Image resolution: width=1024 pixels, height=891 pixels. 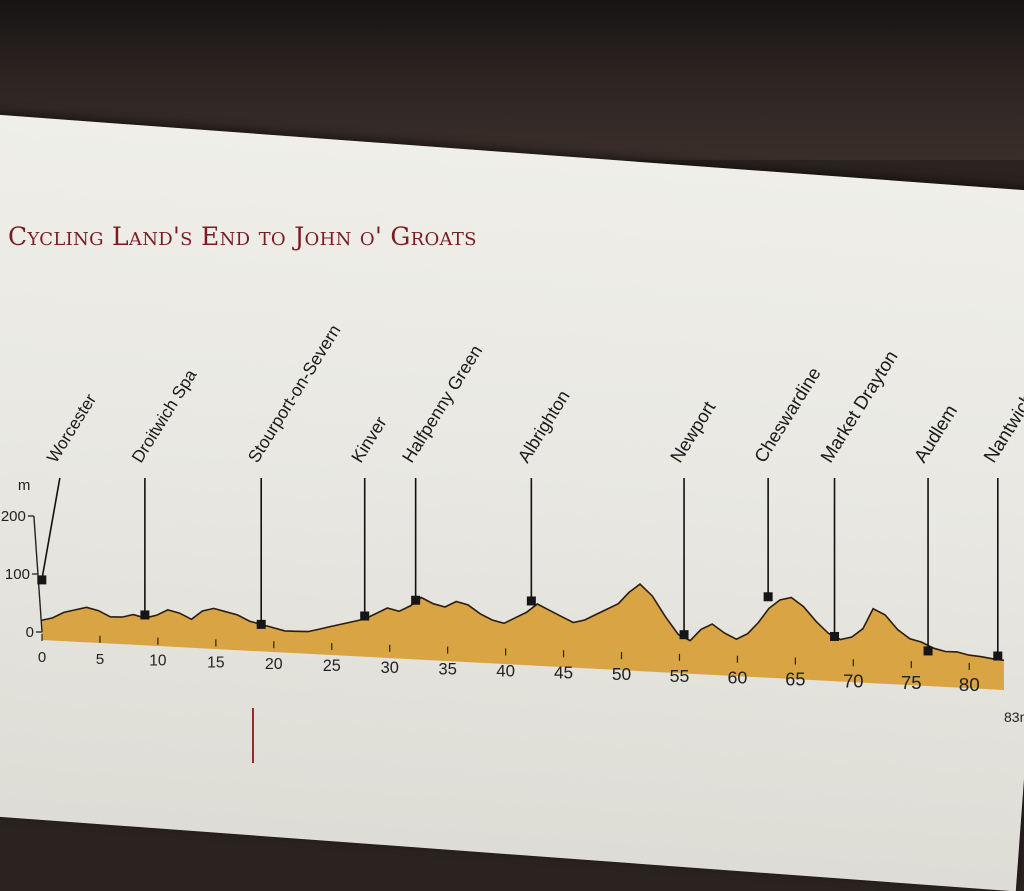 I want to click on x-tick-label: 80, so click(x=969, y=685).